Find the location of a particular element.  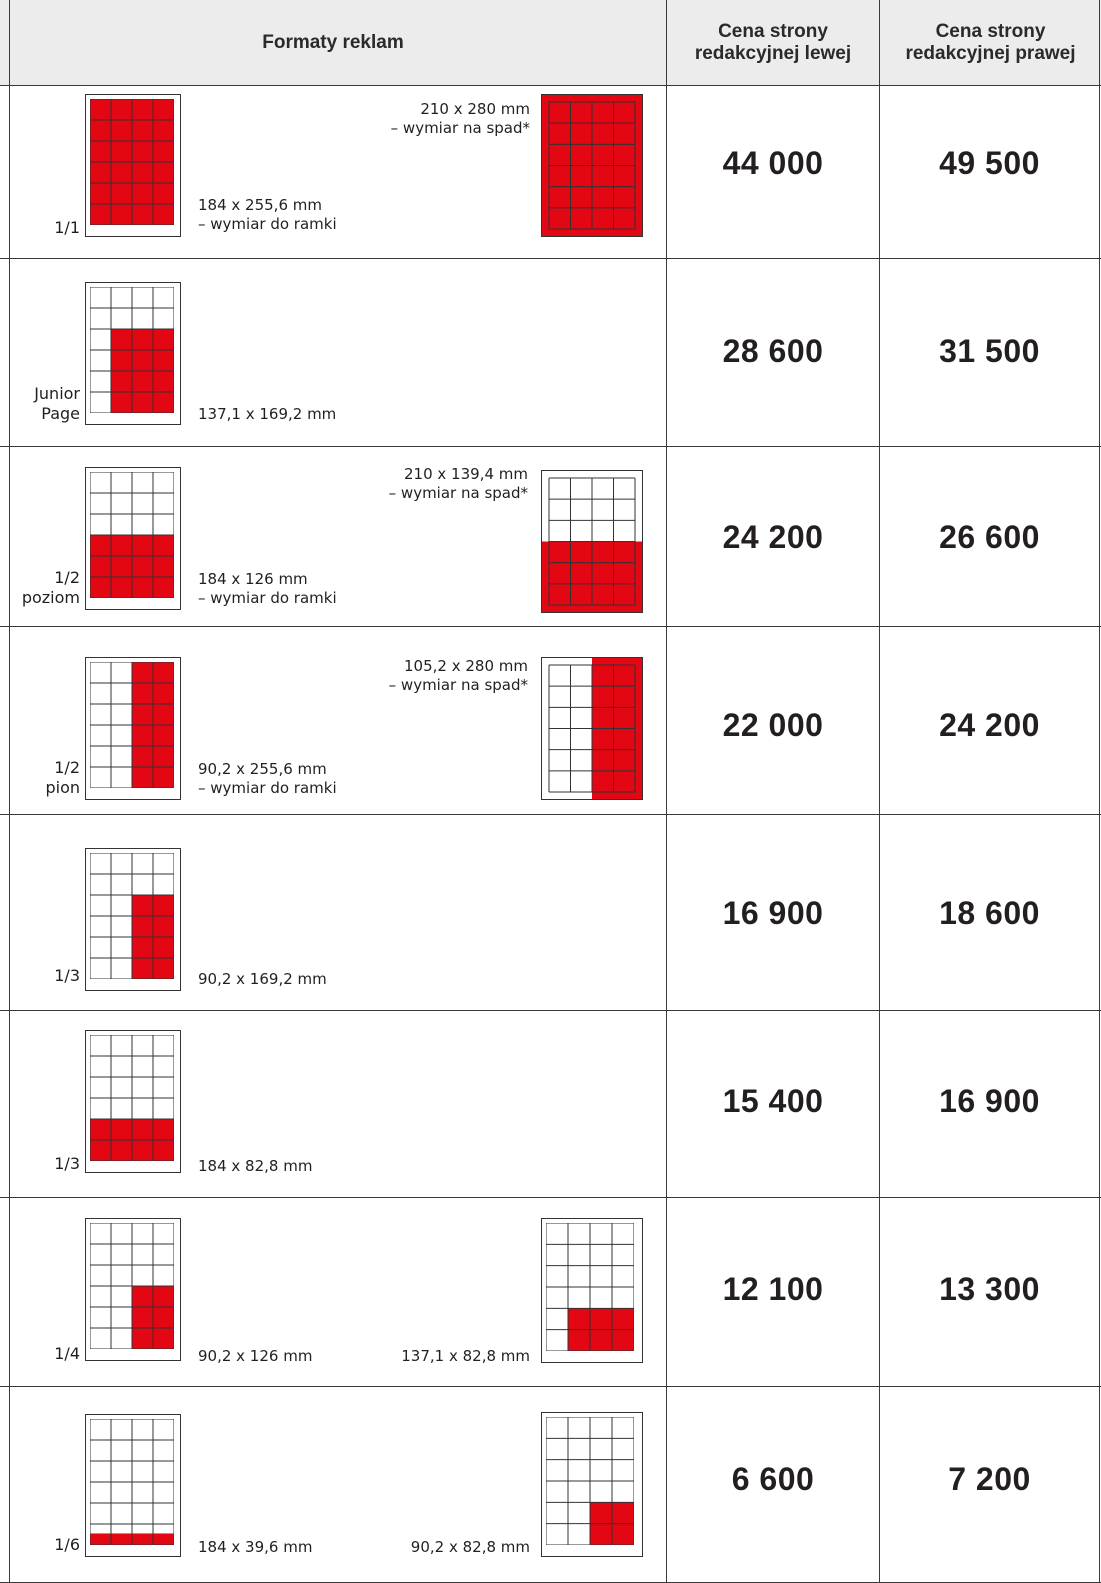

format-label: 1/6 is located at coordinates (67, 1544).